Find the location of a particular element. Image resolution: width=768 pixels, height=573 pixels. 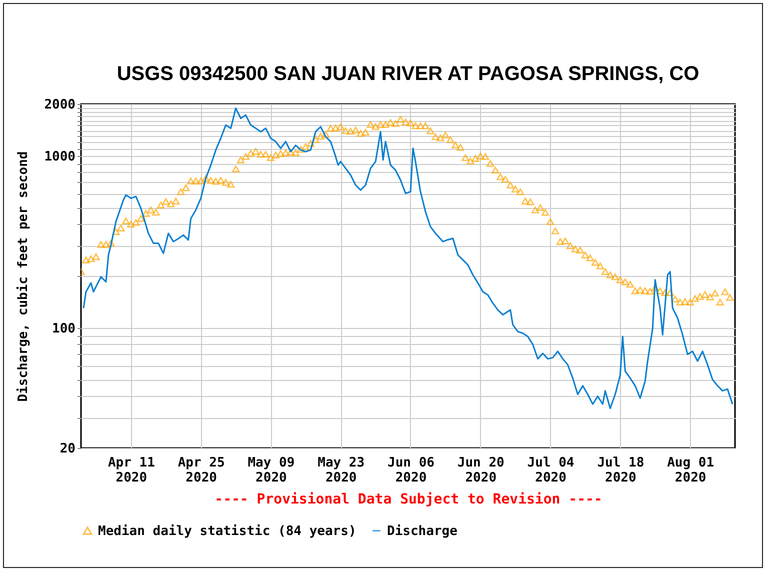

x-tick-label: Jul 18 2020 is located at coordinates (620, 471).